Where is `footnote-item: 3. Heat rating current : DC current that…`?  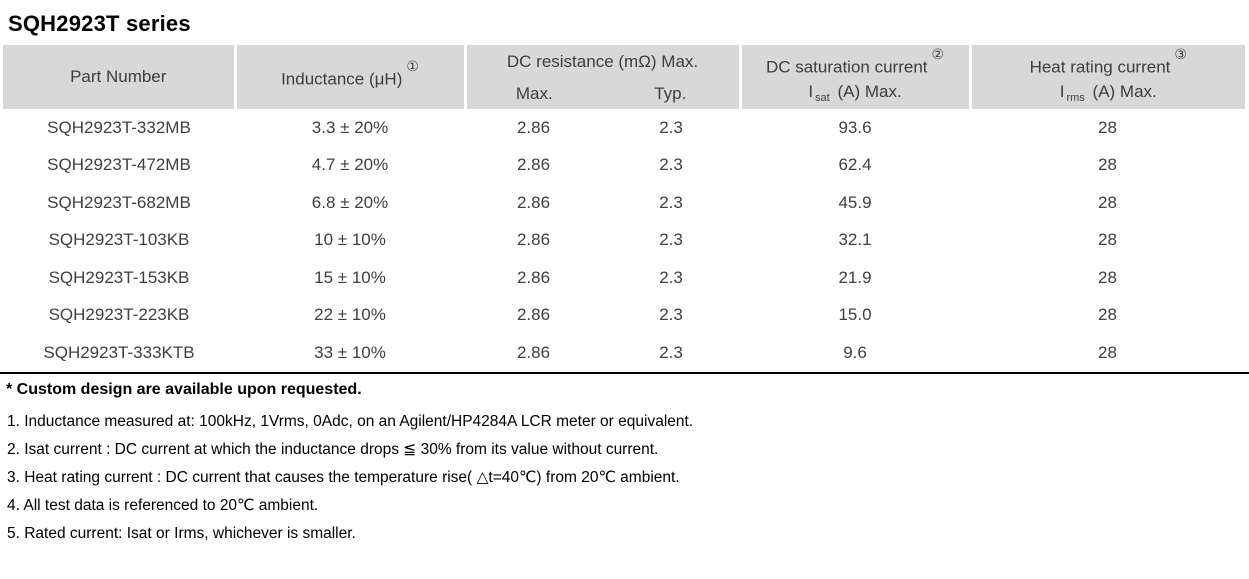
footnote-item: 3. Heat rating current : DC current that… is located at coordinates (343, 477).